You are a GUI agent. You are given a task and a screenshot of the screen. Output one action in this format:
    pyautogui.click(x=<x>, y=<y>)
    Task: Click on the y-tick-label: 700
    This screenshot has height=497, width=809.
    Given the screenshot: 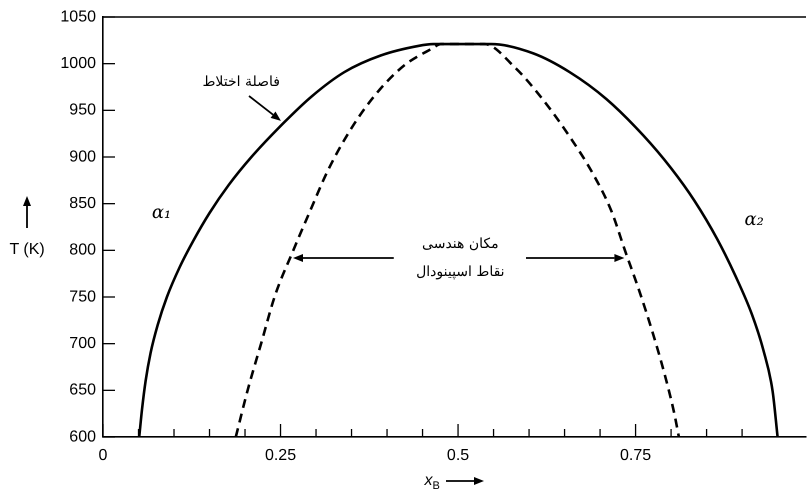 What is the action you would take?
    pyautogui.click(x=82, y=343)
    